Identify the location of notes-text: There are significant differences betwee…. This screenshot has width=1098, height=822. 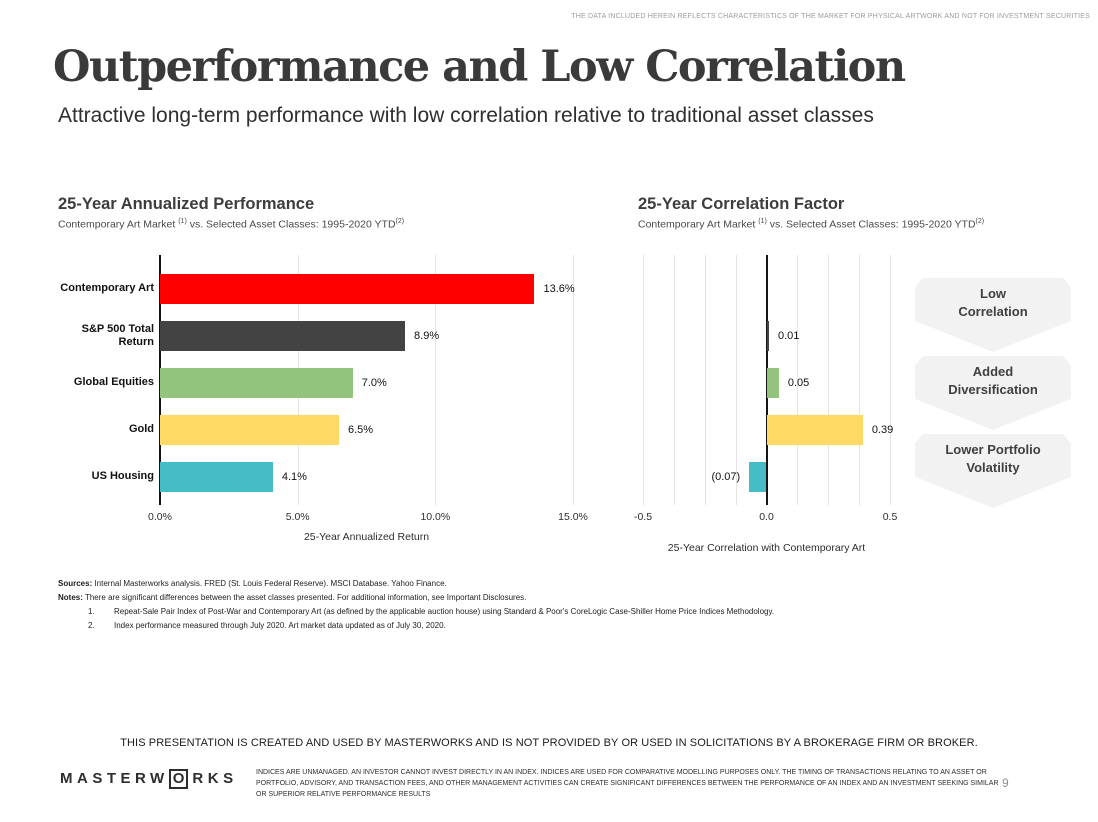
(304, 597).